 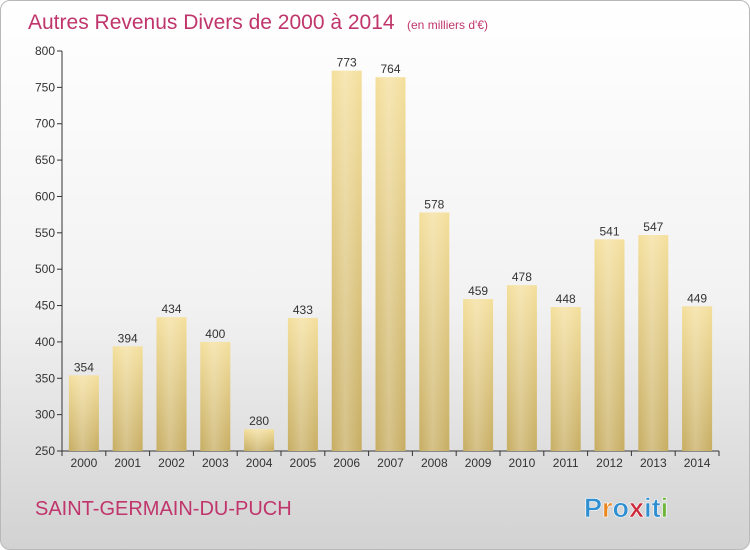 I want to click on logo-letter: o, so click(x=621, y=508).